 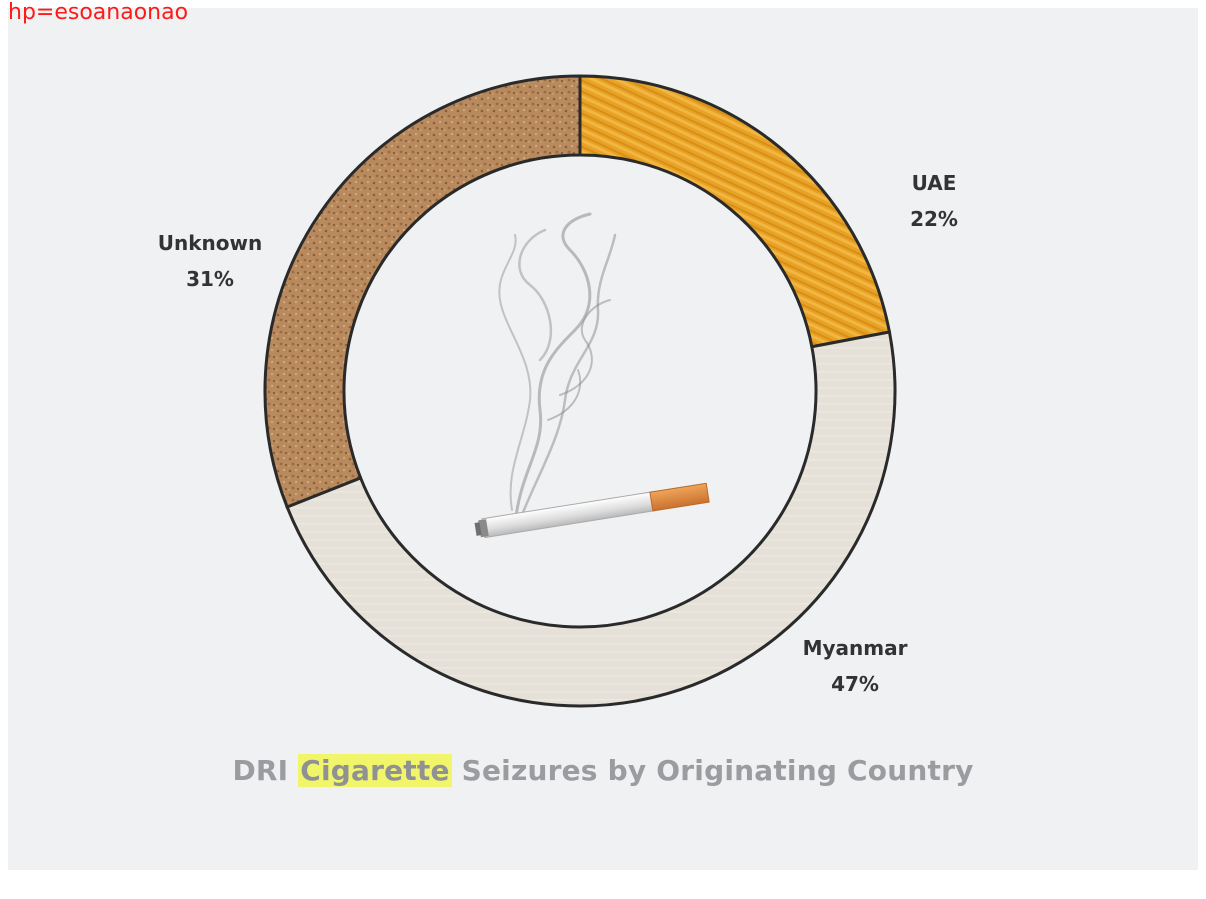 I want to click on smoking-cigarette-icon, so click(x=592, y=375).